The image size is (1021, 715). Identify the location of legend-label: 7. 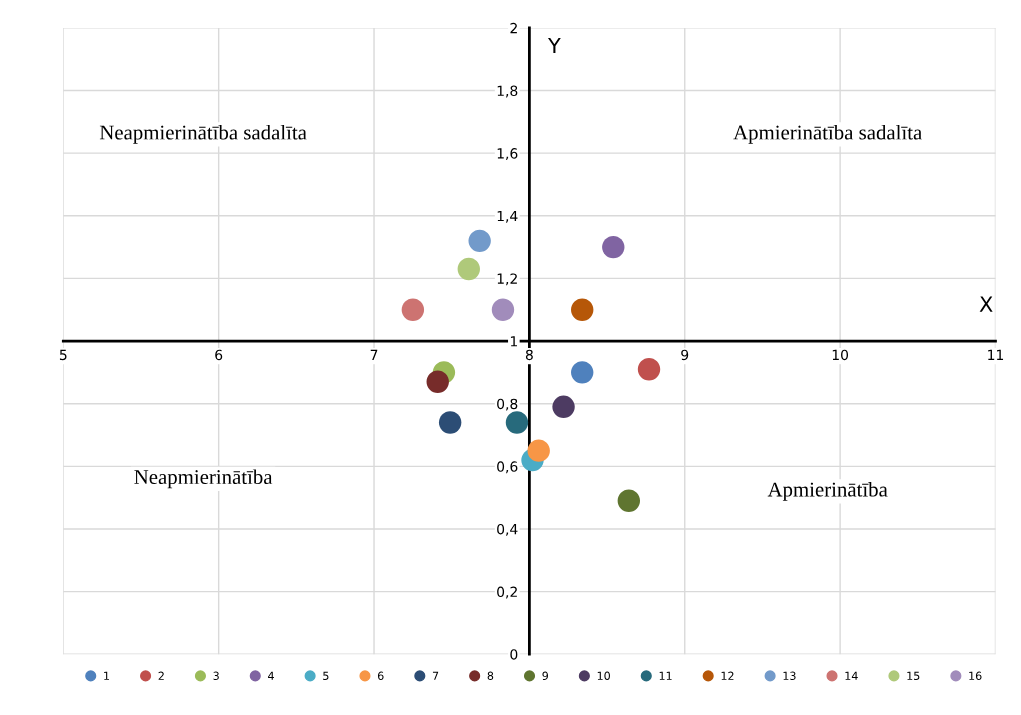
(435, 675).